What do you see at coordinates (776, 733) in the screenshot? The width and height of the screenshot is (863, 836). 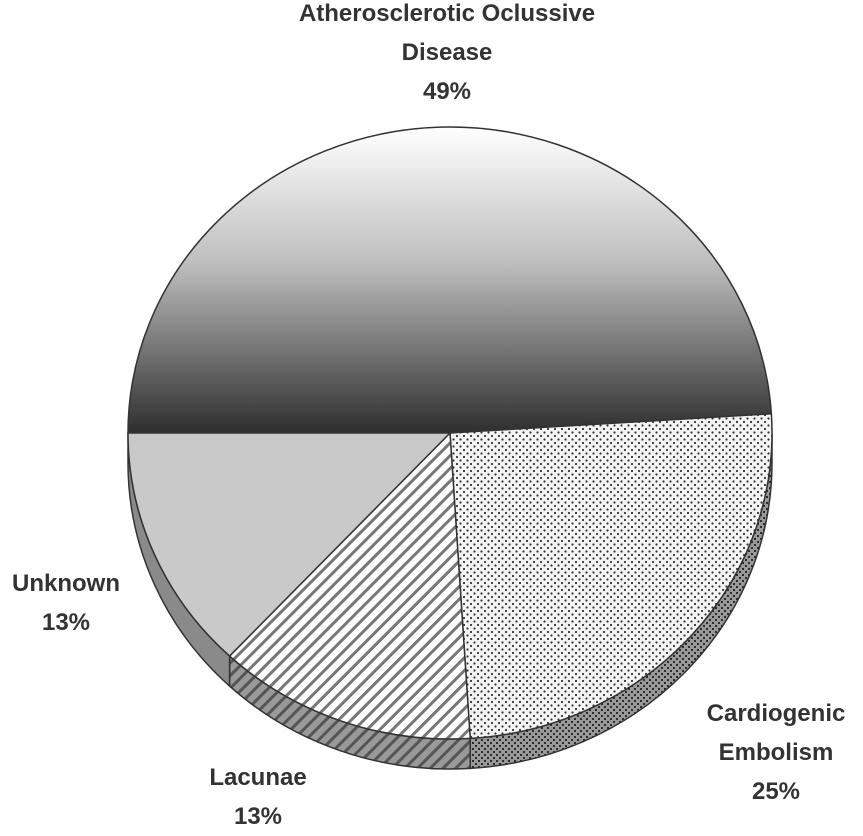 I see `category-name: Cardiogenic Embolism` at bounding box center [776, 733].